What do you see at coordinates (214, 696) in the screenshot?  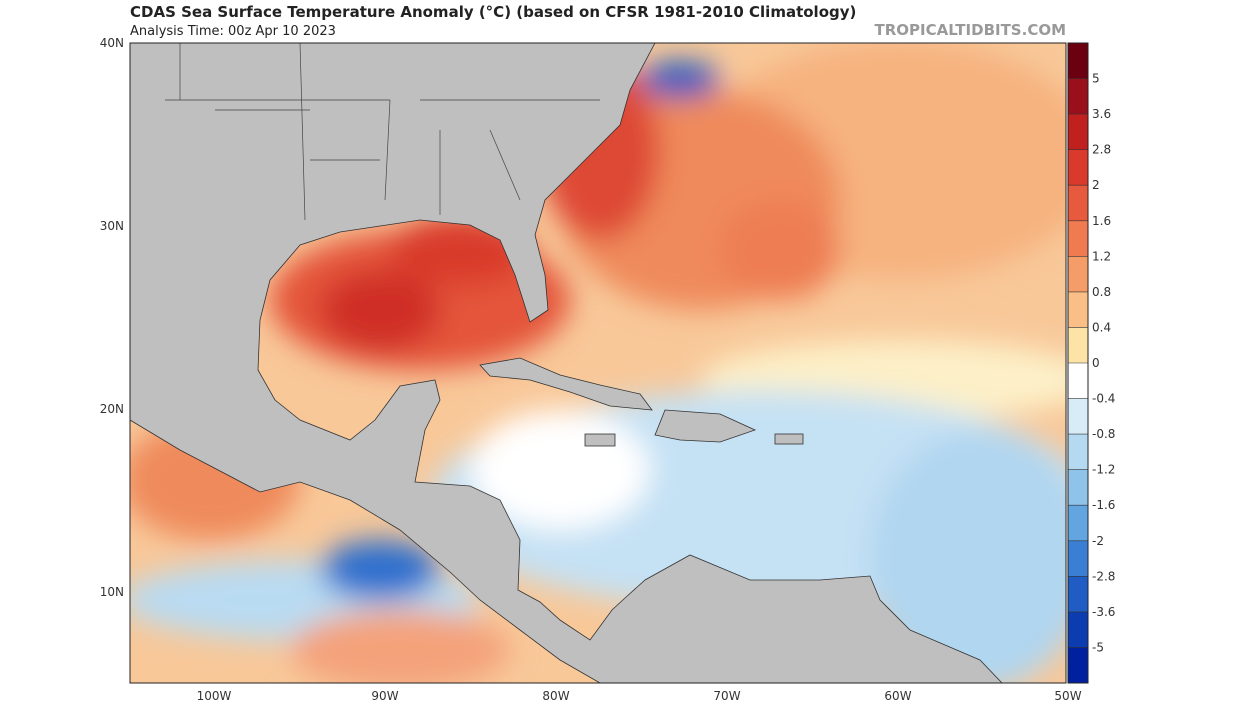 I see `lon-label: 100W` at bounding box center [214, 696].